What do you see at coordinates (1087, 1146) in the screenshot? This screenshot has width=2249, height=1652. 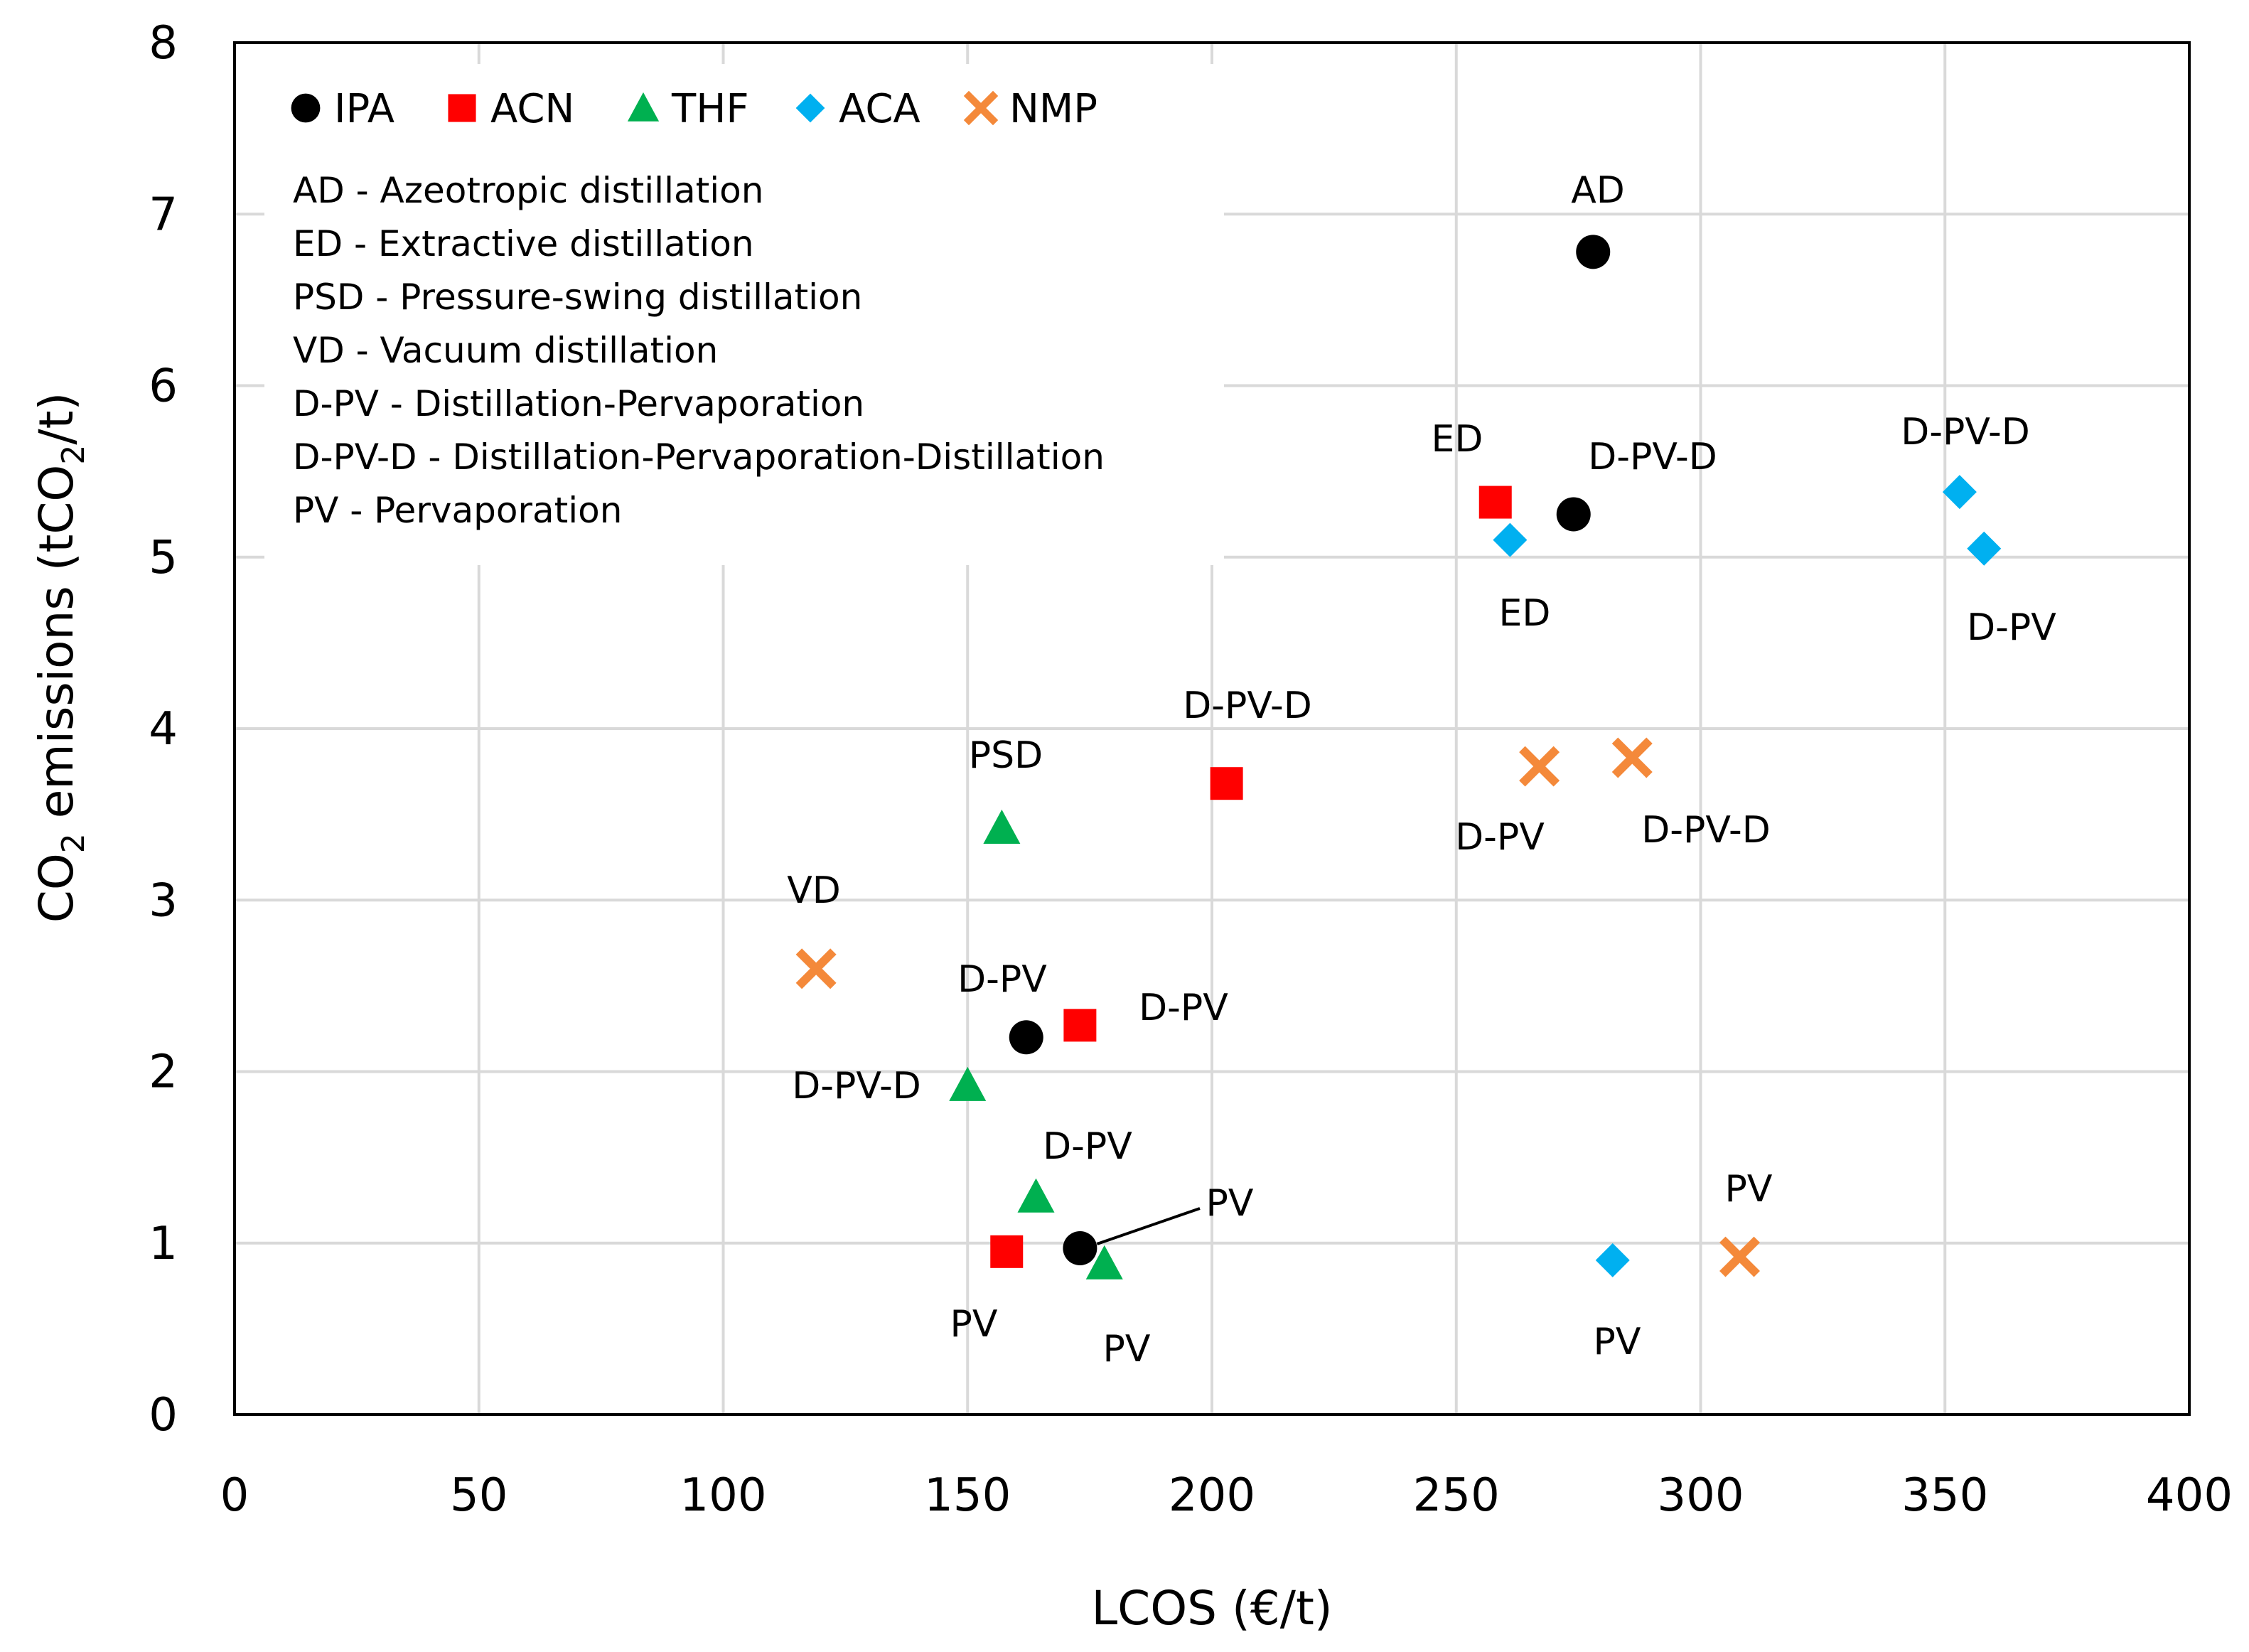 I see `thf-d-pv-label: D-PV` at bounding box center [1087, 1146].